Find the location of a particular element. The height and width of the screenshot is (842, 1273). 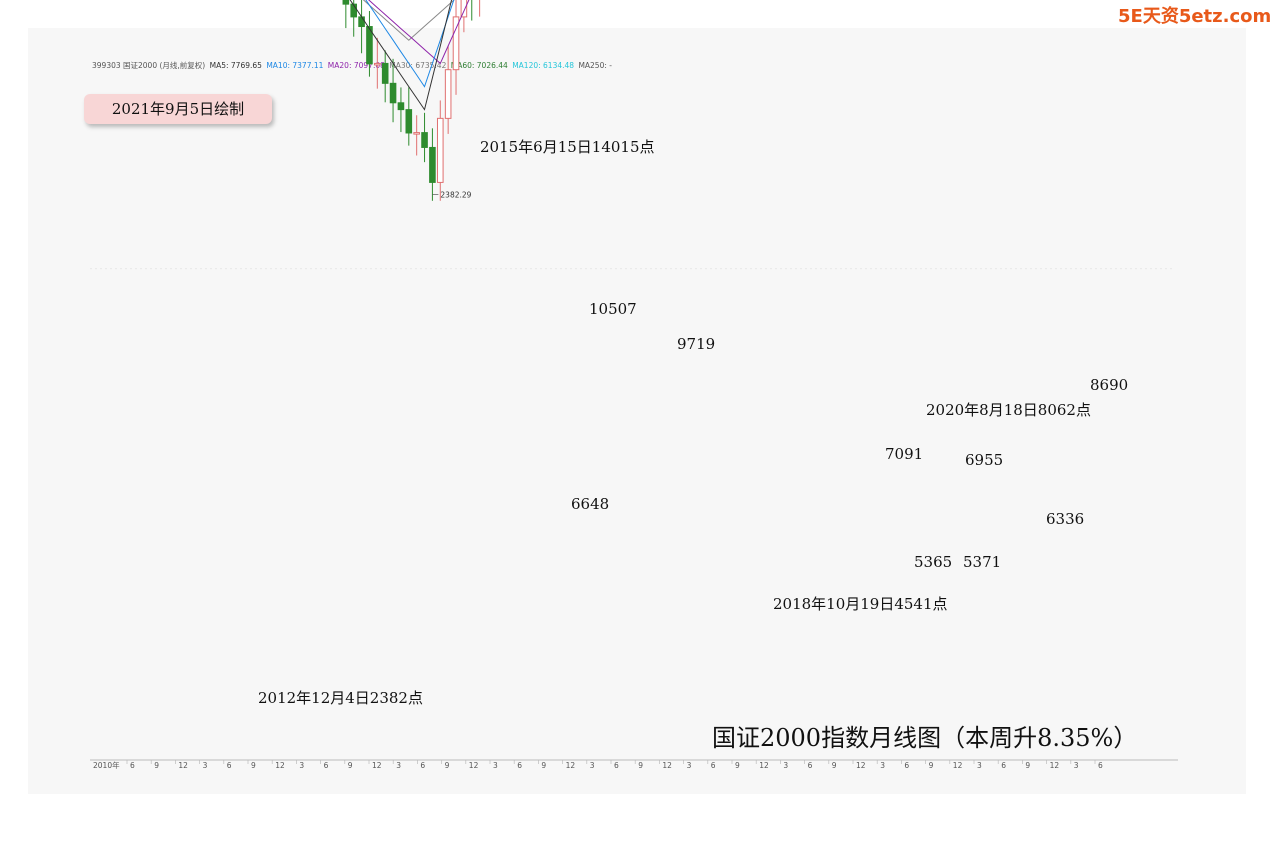

value-annotation: 5371 is located at coordinates (982, 562).